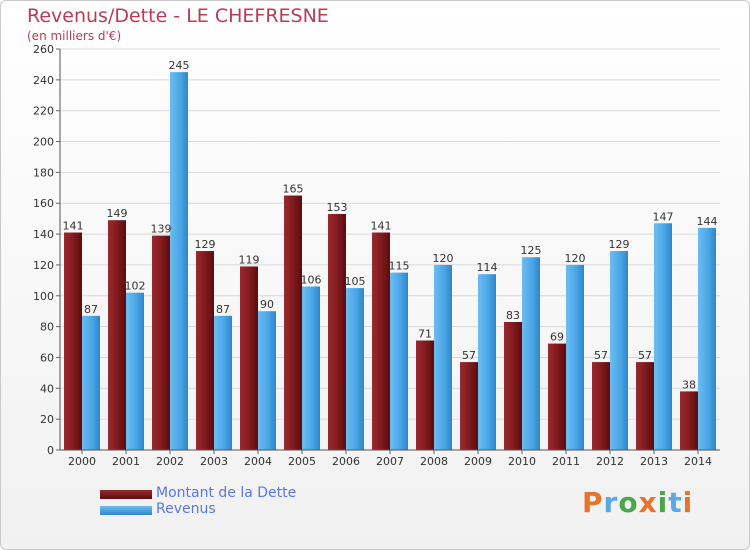 Image resolution: width=750 pixels, height=550 pixels. What do you see at coordinates (170, 461) in the screenshot?
I see `x-tick-label-2002: 2002` at bounding box center [170, 461].